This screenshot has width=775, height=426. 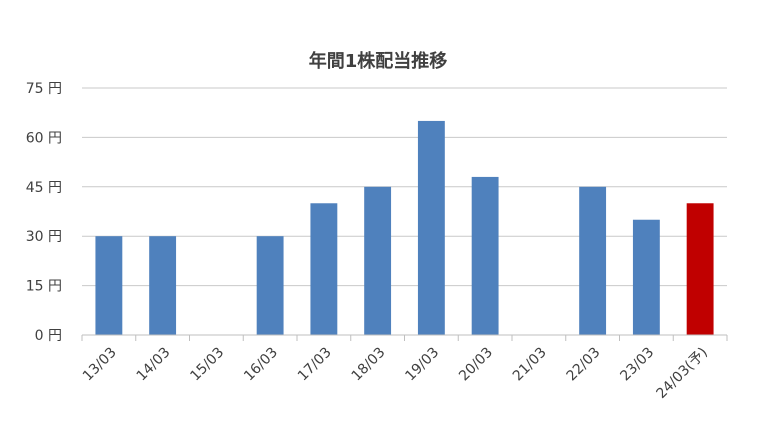 I want to click on x-tick-label: 16/03, so click(x=261, y=365).